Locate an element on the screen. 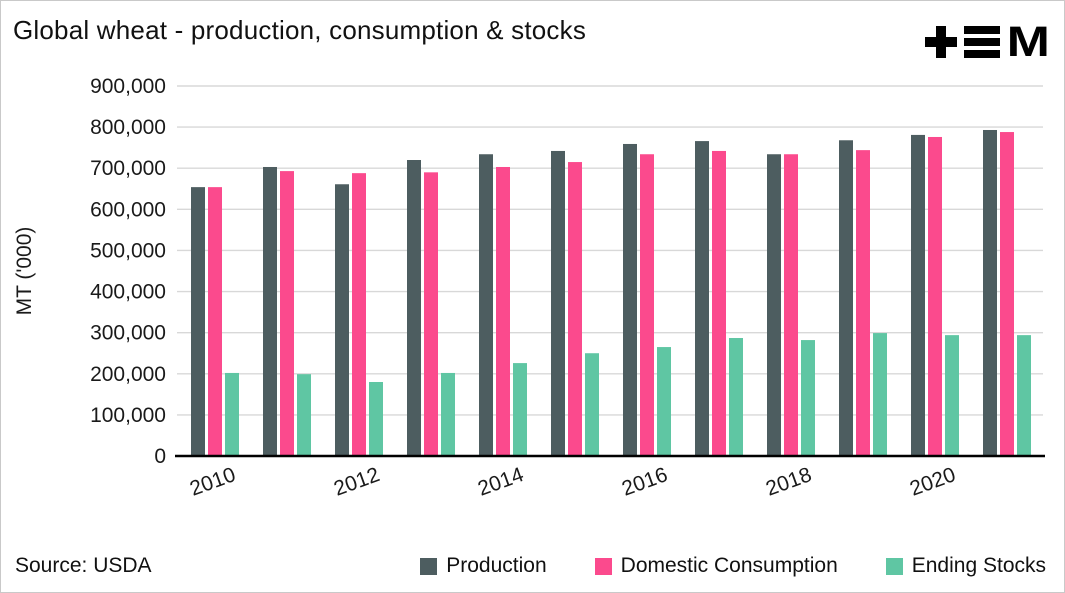 The height and width of the screenshot is (593, 1065). bar-ending-stocks-2015 is located at coordinates (592, 404).